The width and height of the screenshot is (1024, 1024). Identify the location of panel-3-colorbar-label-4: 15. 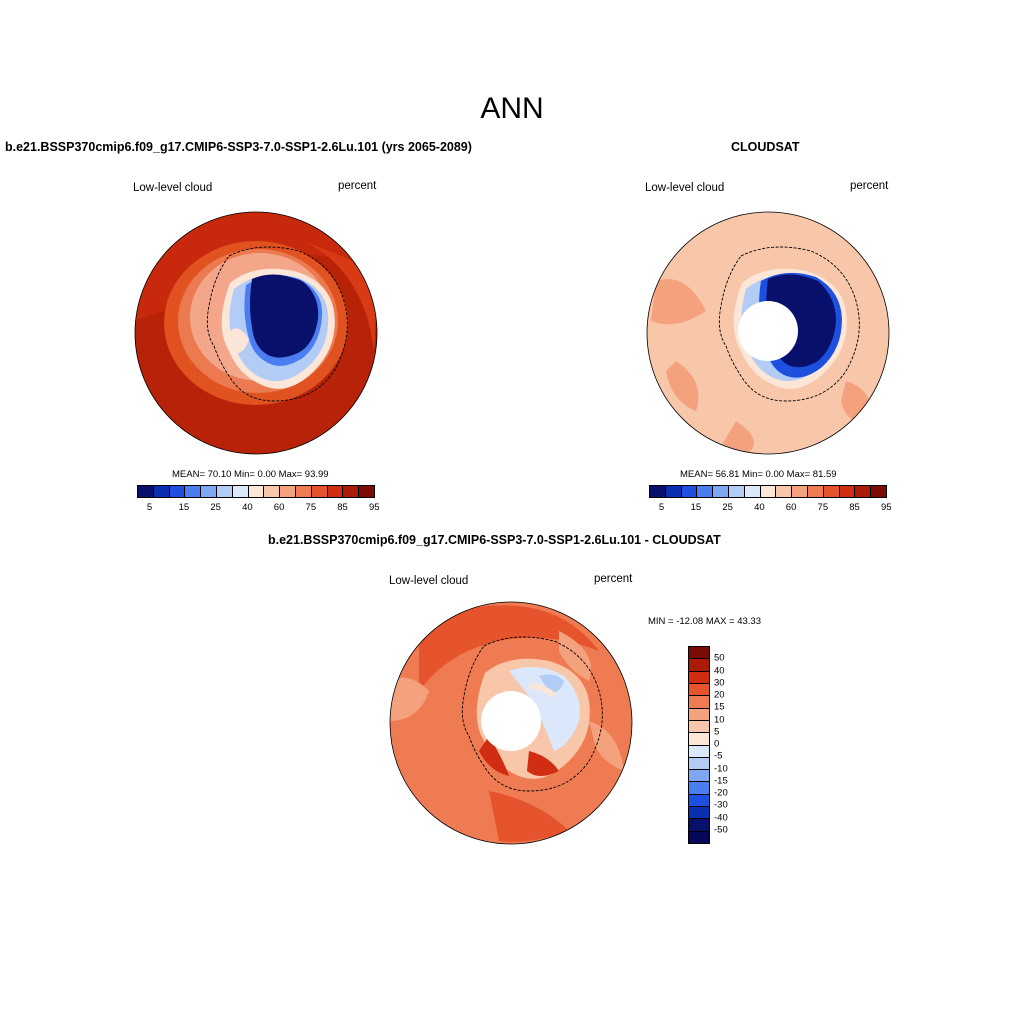
(719, 707).